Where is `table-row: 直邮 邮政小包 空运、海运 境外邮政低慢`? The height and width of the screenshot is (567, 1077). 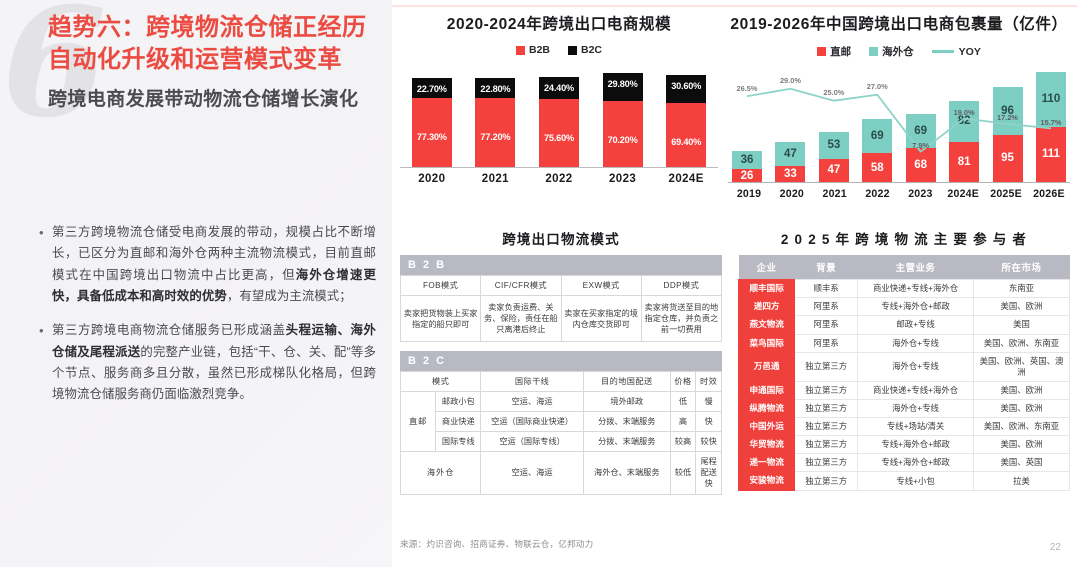 table-row: 直邮 邮政小包 空运、海运 境外邮政低慢 is located at coordinates (560, 422).